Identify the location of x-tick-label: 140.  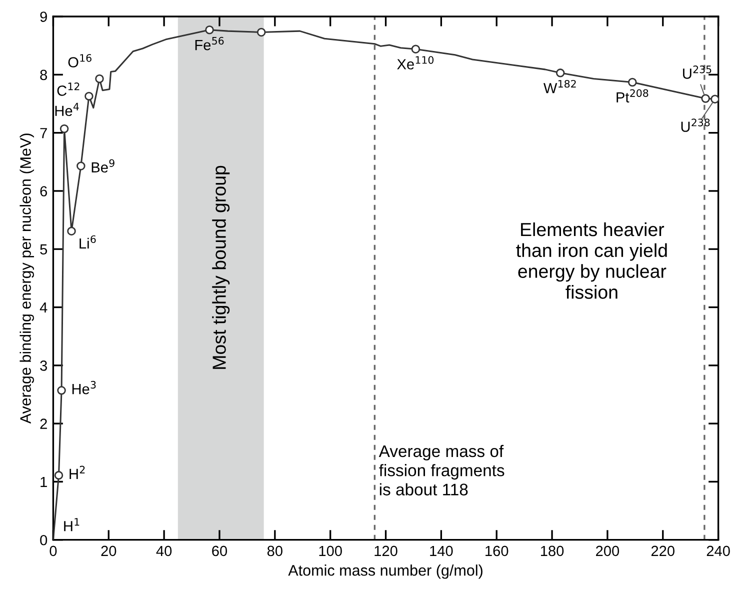
(441, 551).